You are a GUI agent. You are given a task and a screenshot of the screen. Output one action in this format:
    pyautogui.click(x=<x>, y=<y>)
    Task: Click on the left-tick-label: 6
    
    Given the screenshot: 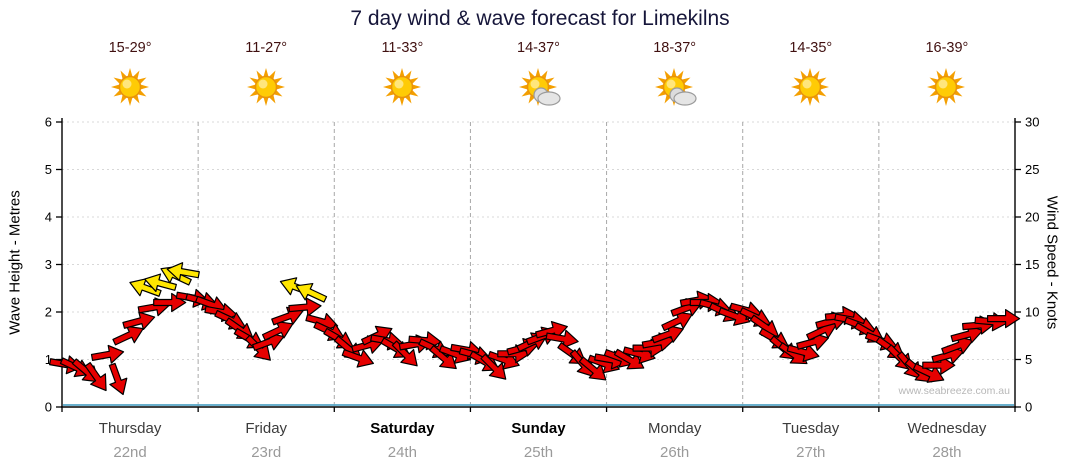 What is the action you would take?
    pyautogui.click(x=48, y=122)
    